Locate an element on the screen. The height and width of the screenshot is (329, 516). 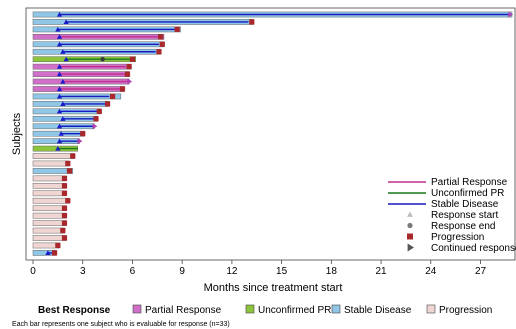
bottom-legend-label: Progression is located at coordinates (465, 310).